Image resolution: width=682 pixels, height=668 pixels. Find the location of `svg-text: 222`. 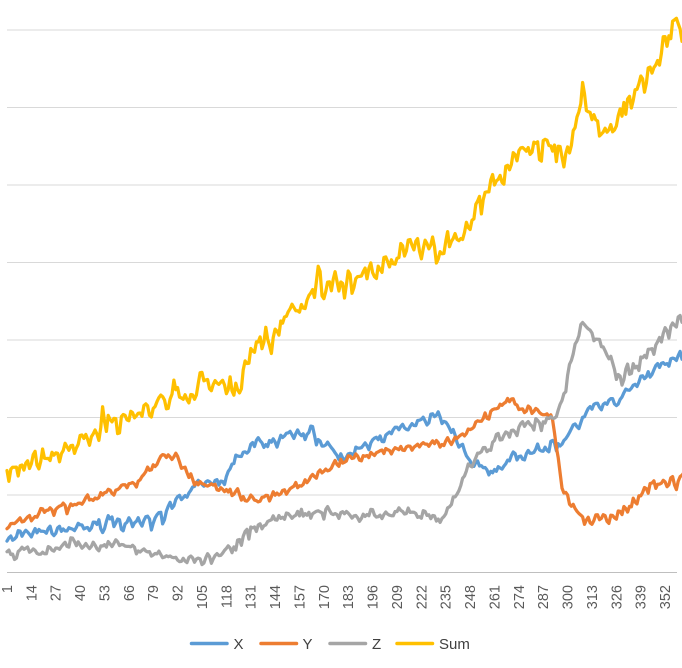

svg-text: 222 is located at coordinates (422, 597).